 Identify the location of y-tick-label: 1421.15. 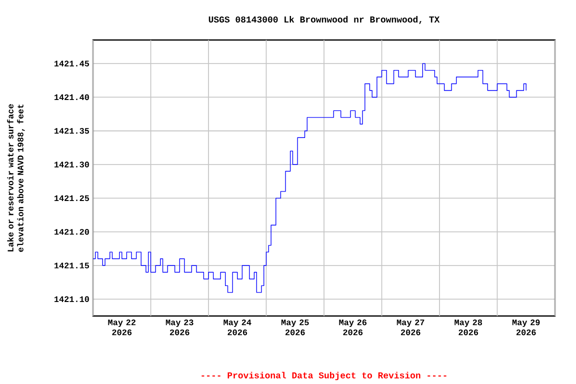
(72, 265).